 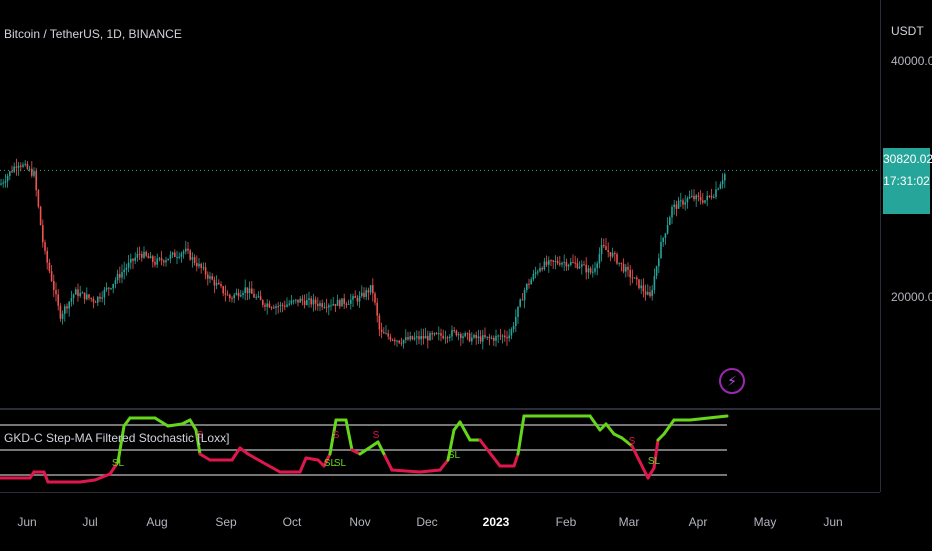 I want to click on oscillator-pane: S SL S S SL SL SL S SL, so click(x=440, y=451).